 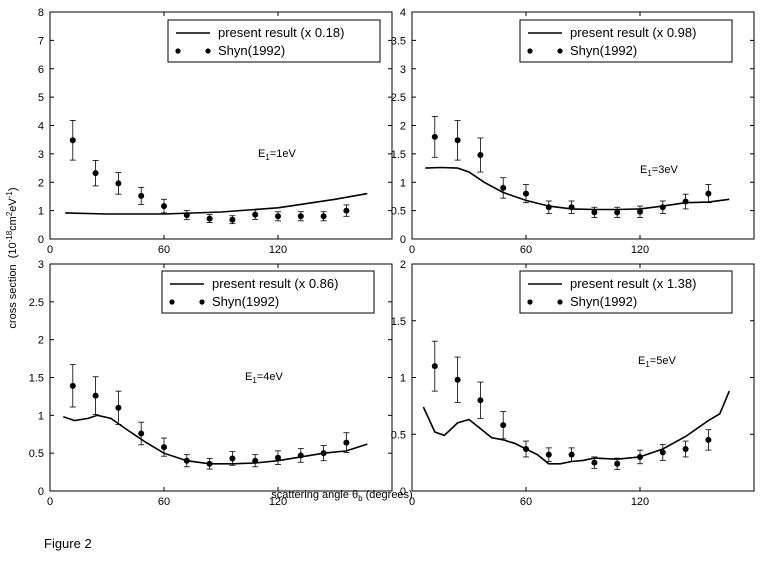 What do you see at coordinates (659, 171) in the screenshot?
I see `energy-annotation: E1=3eV` at bounding box center [659, 171].